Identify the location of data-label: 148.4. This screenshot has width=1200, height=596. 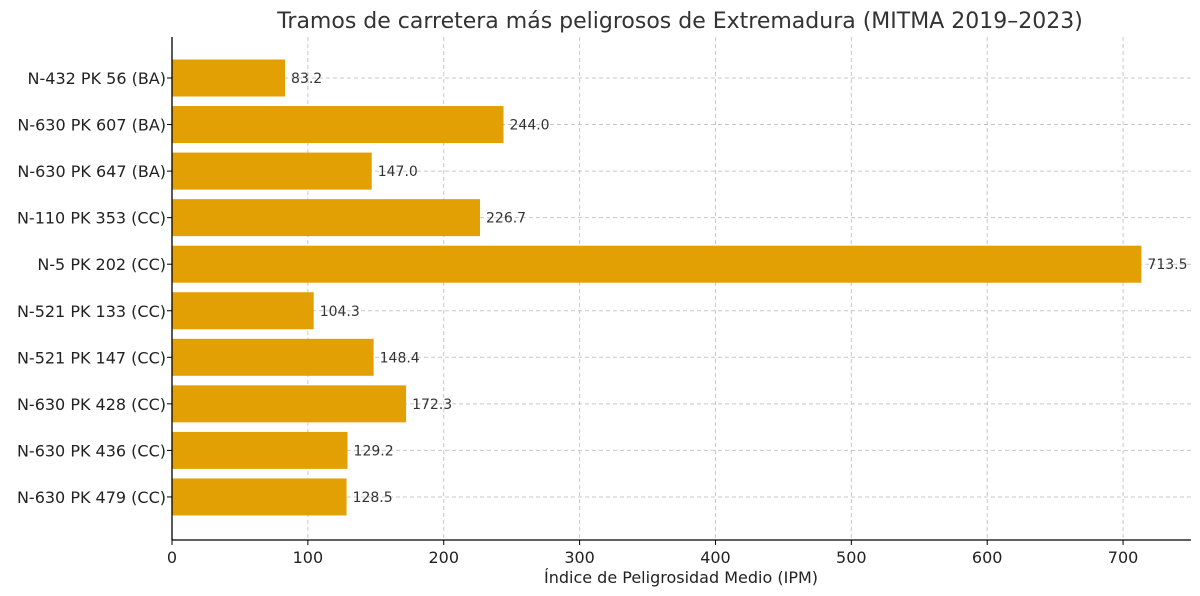
(400, 358).